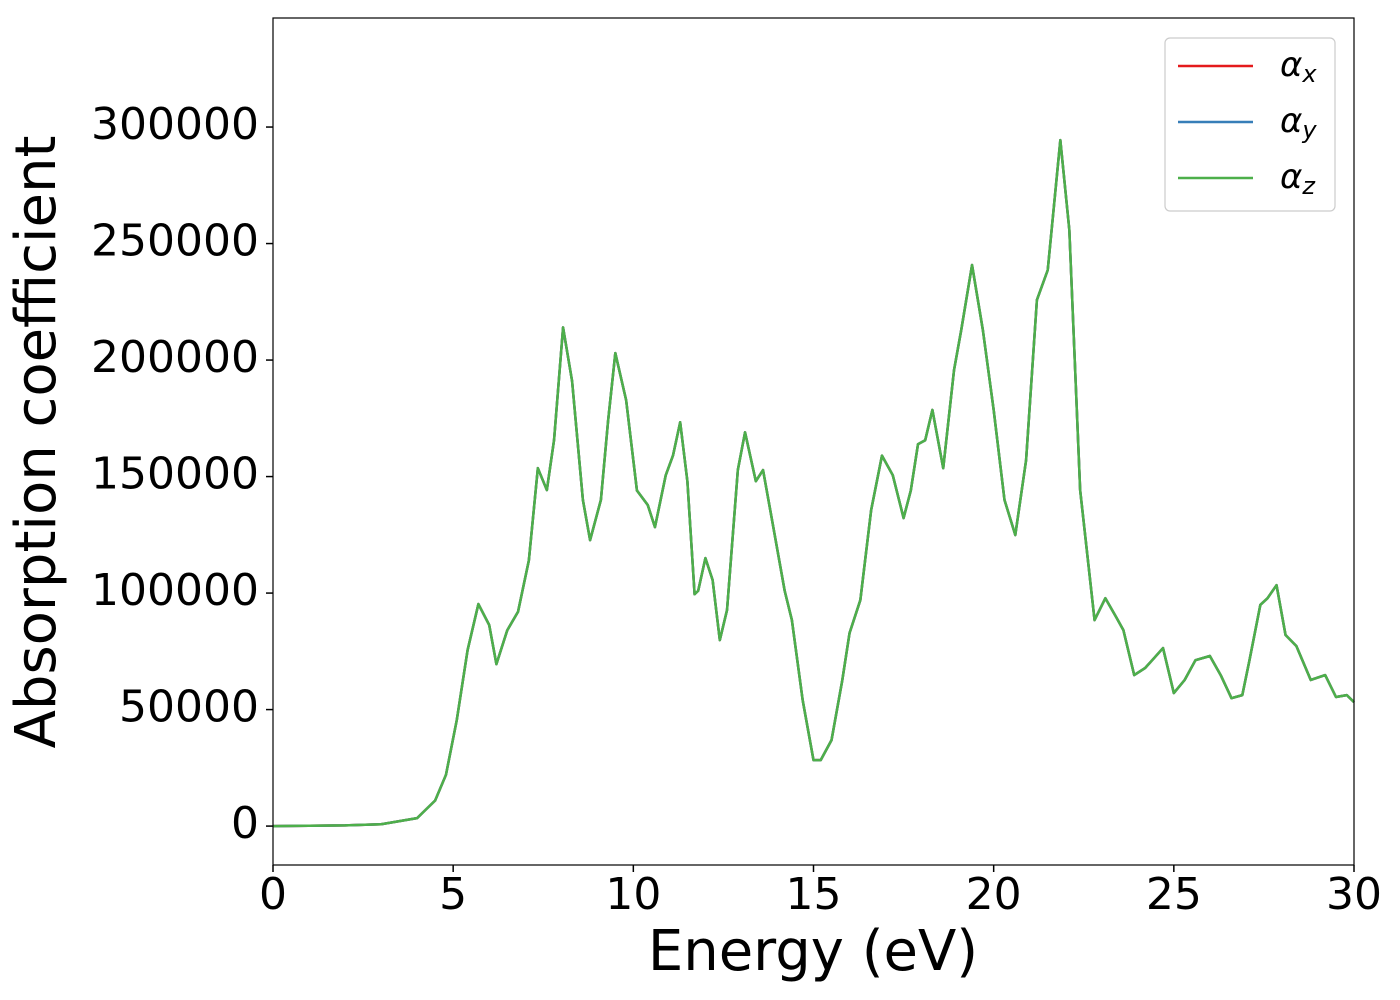  What do you see at coordinates (245, 823) in the screenshot?
I see `y-tick-label: 0` at bounding box center [245, 823].